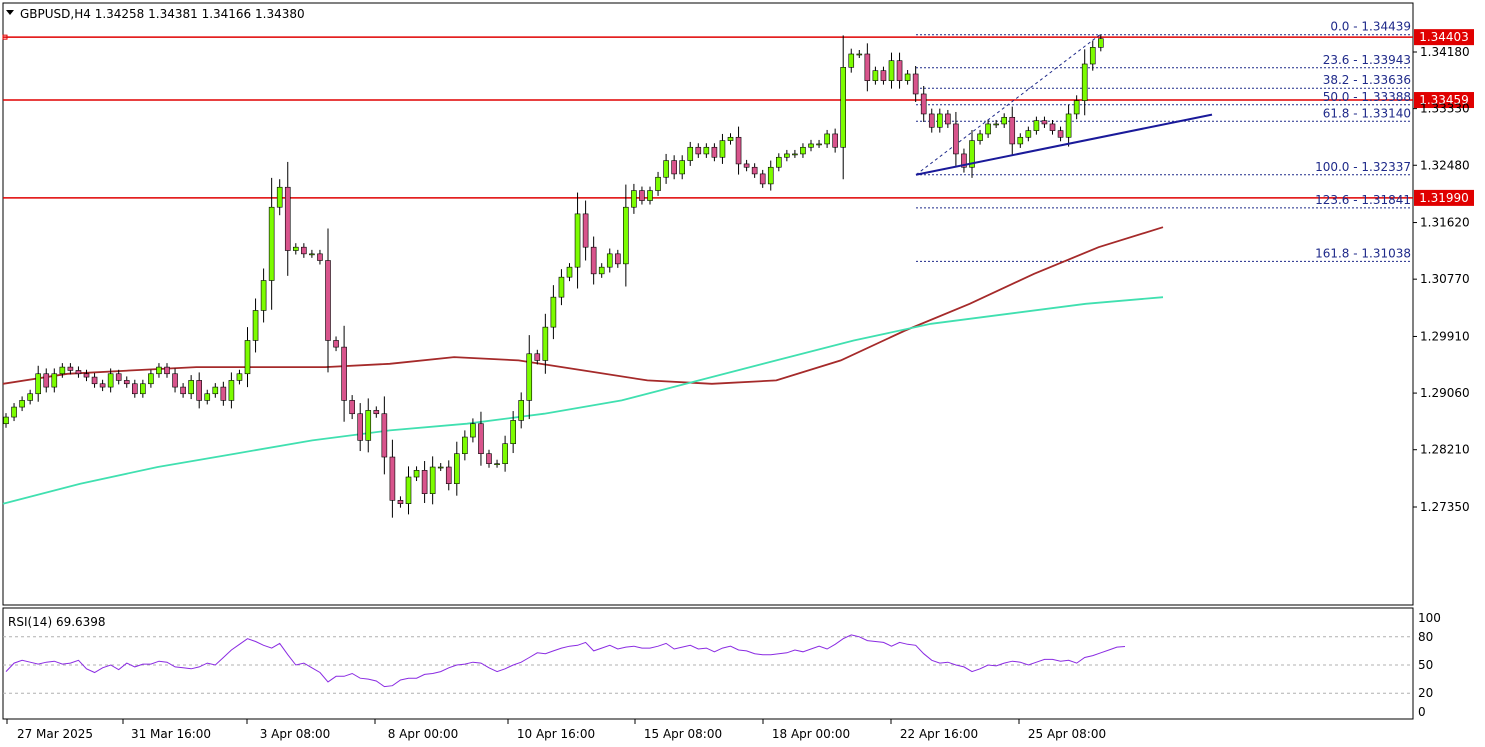 The height and width of the screenshot is (747, 1485). I want to click on rsi-title: RSI(14) 69.6398, so click(57, 622).